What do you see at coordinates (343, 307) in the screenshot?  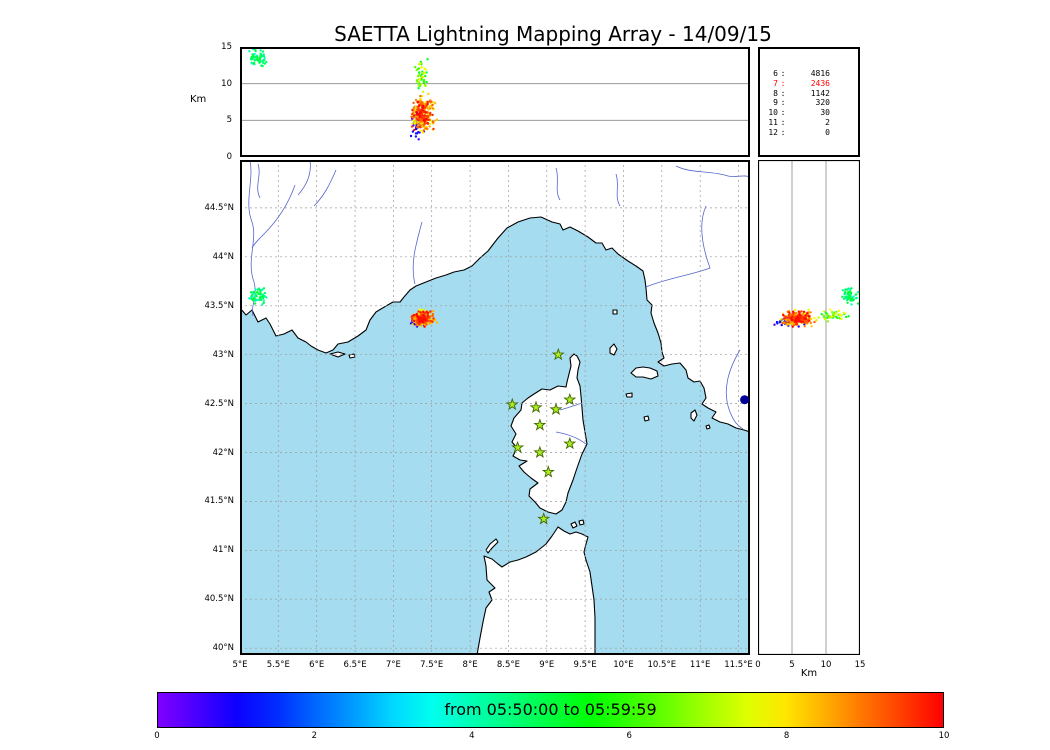 I see `lightning-scatter-map` at bounding box center [343, 307].